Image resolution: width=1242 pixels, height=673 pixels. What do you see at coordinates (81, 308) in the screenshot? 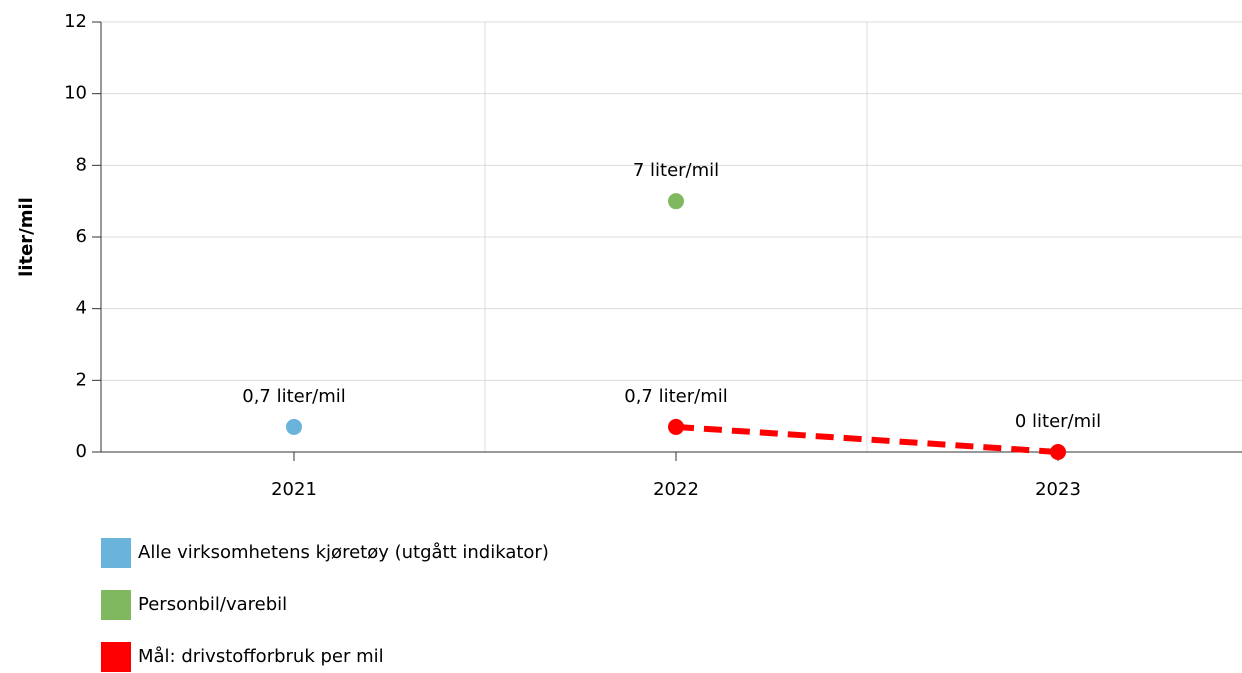
I see `y-tick-label: 4` at bounding box center [81, 308].